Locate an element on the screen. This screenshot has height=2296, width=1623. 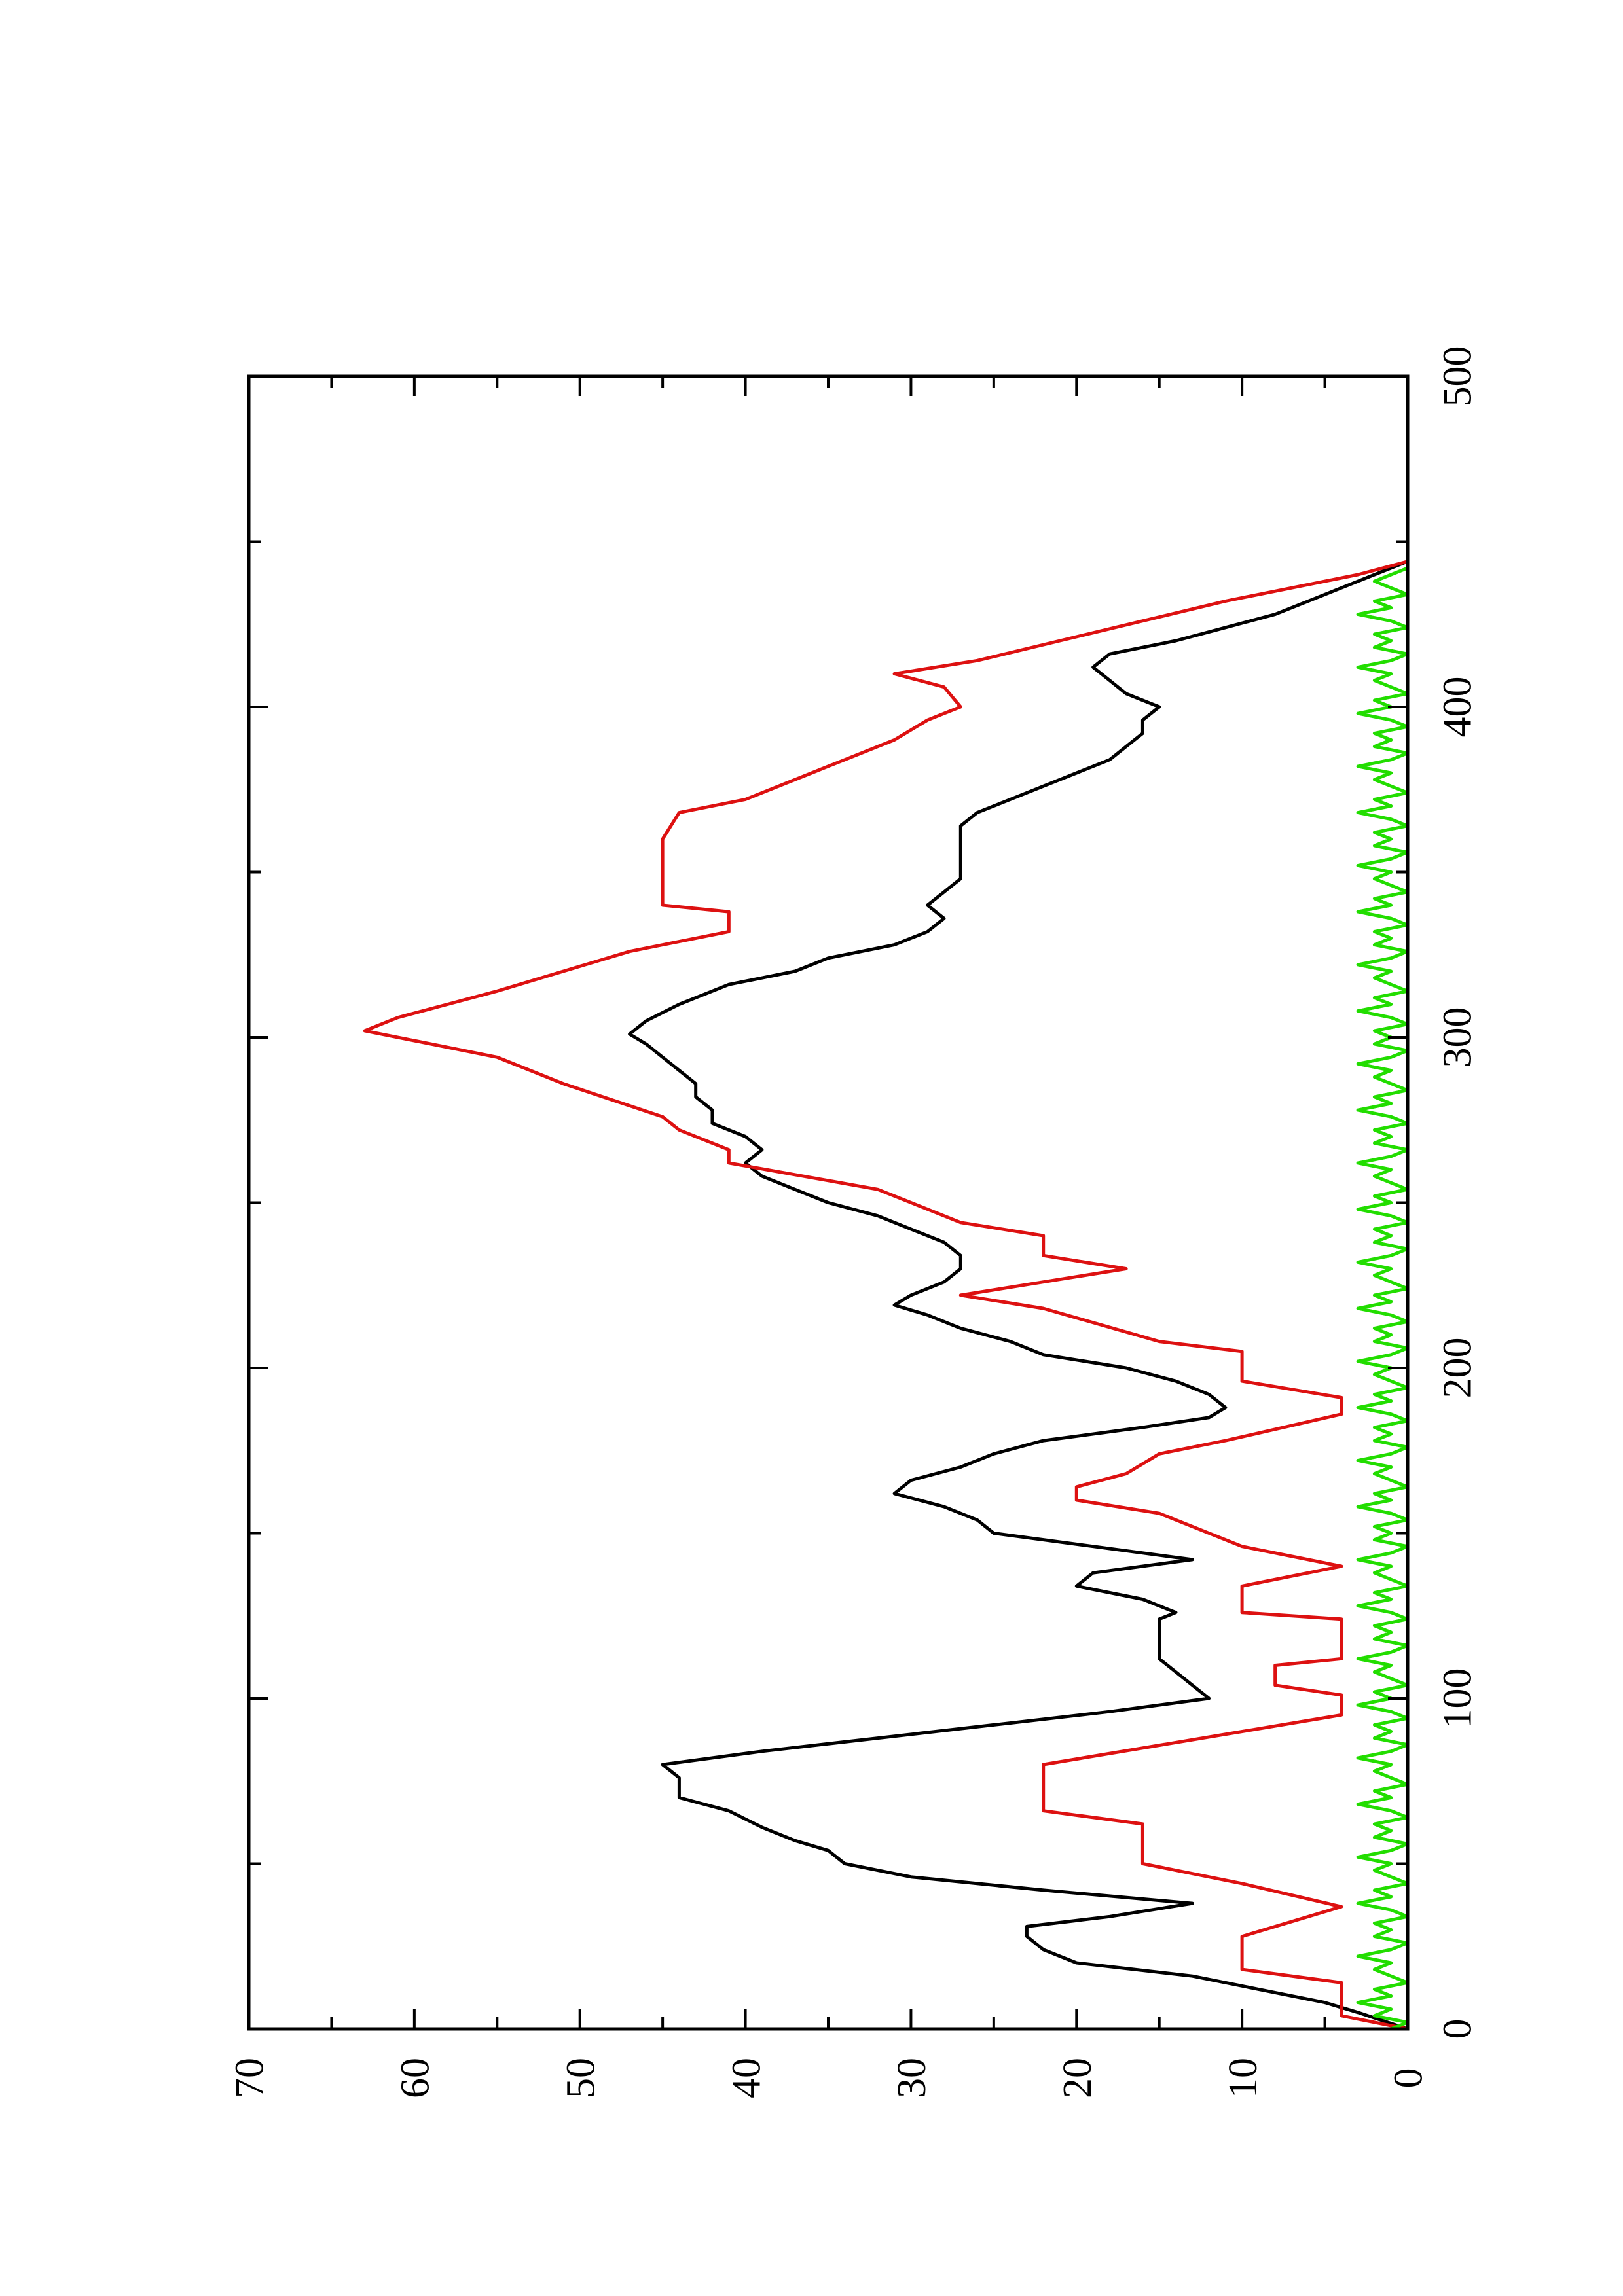
y-tick-label: 60 is located at coordinates (415, 2078).